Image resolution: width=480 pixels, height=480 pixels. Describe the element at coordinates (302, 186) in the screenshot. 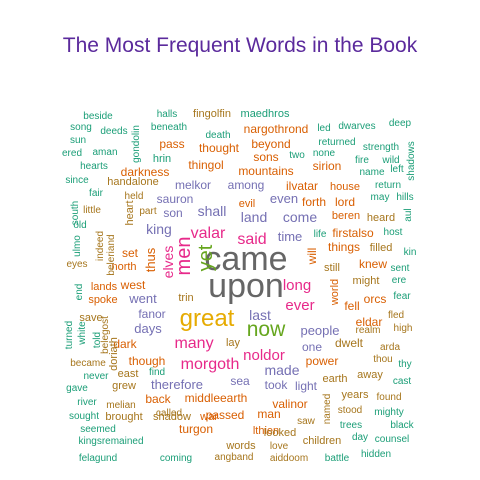

I see `word-ilvatar: ilvatar` at that location.